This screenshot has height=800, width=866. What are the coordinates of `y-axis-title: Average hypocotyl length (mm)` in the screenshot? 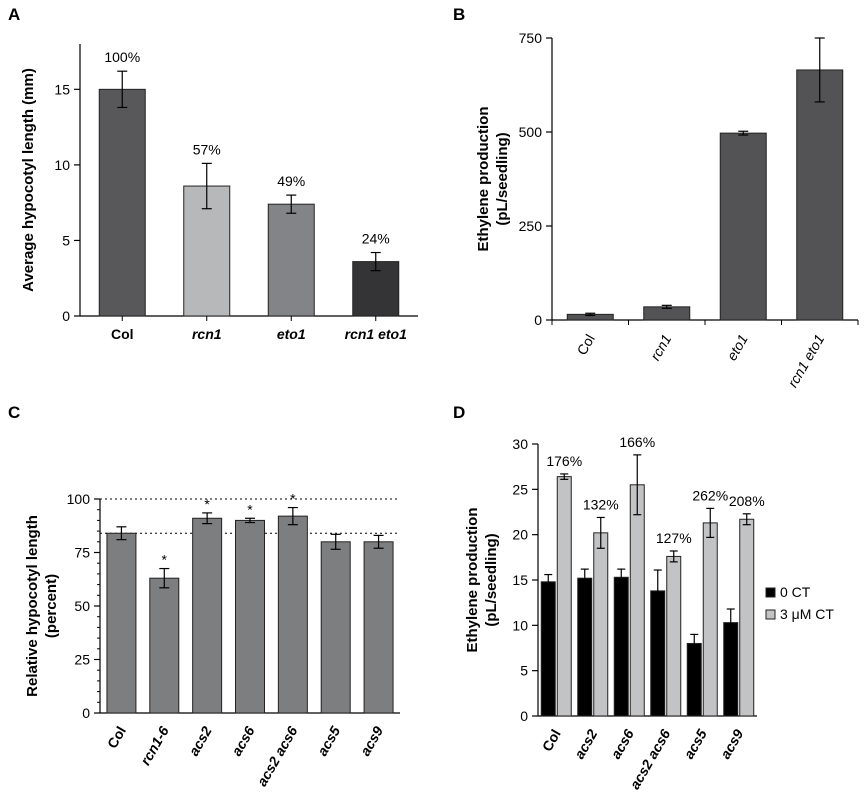 It's located at (28, 180).